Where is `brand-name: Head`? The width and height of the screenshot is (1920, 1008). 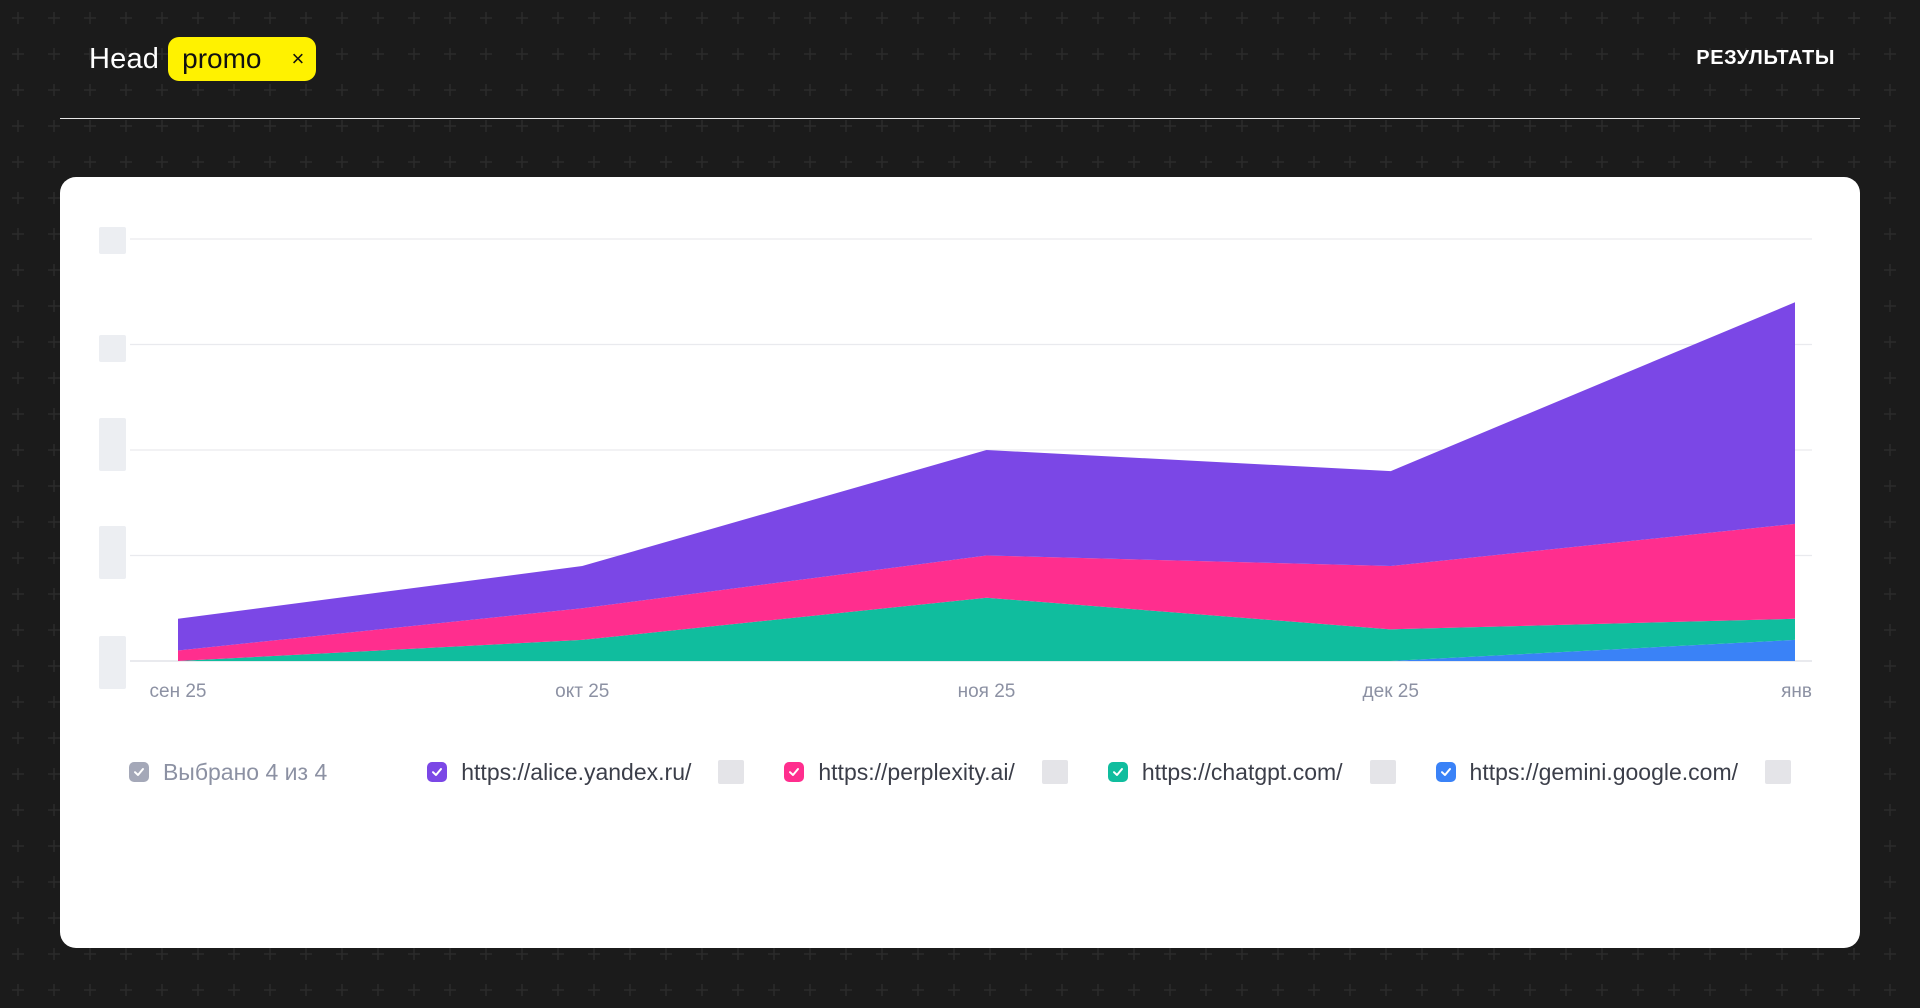 brand-name: Head is located at coordinates (124, 58).